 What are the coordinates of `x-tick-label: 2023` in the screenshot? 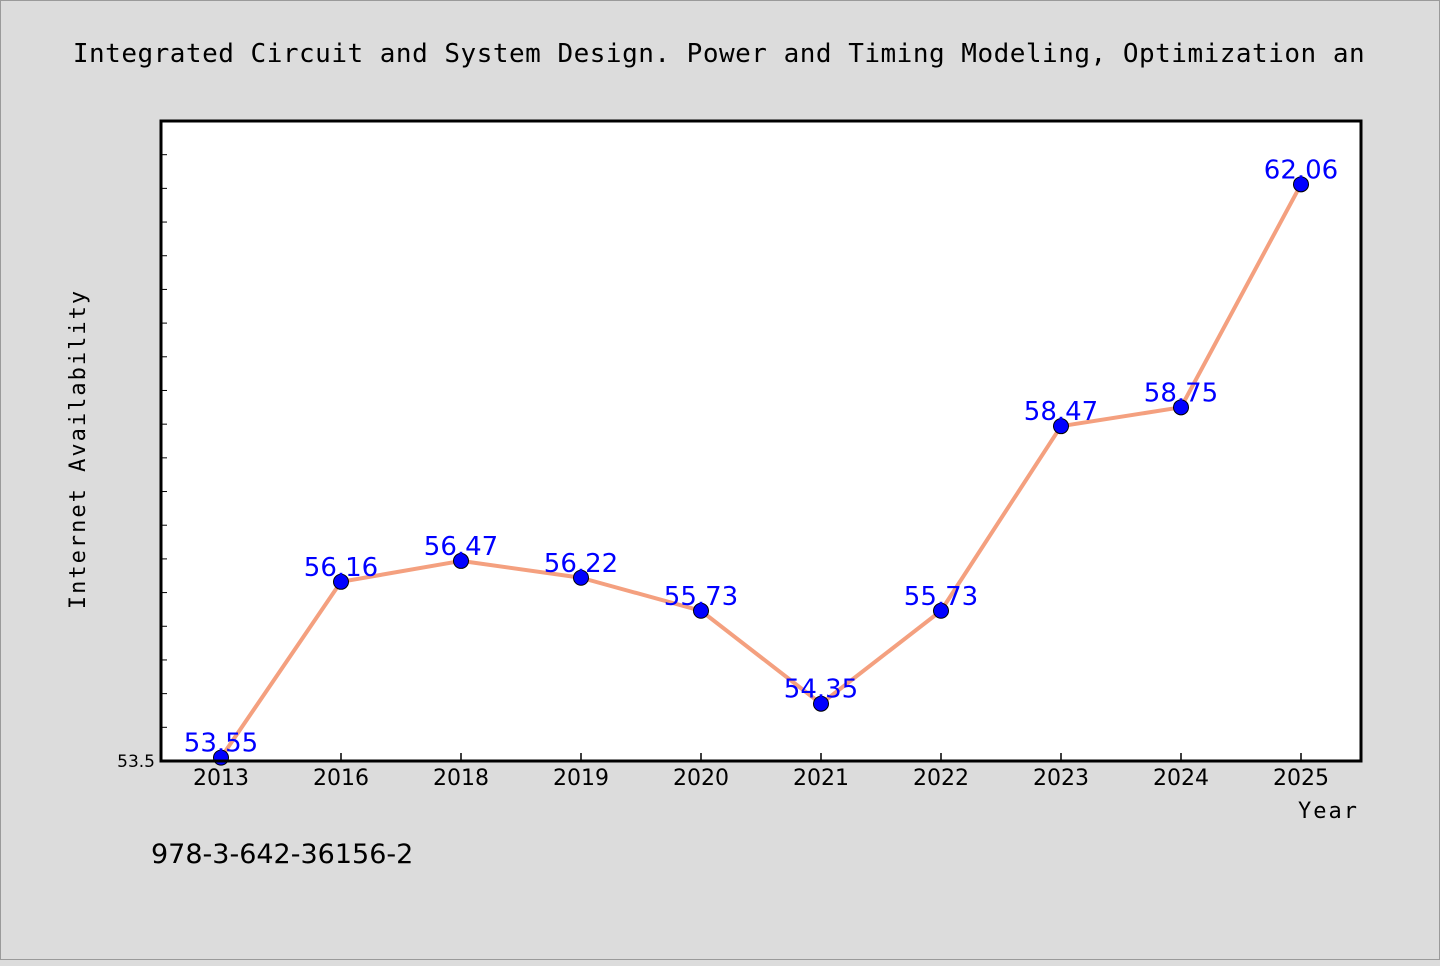 It's located at (1061, 778).